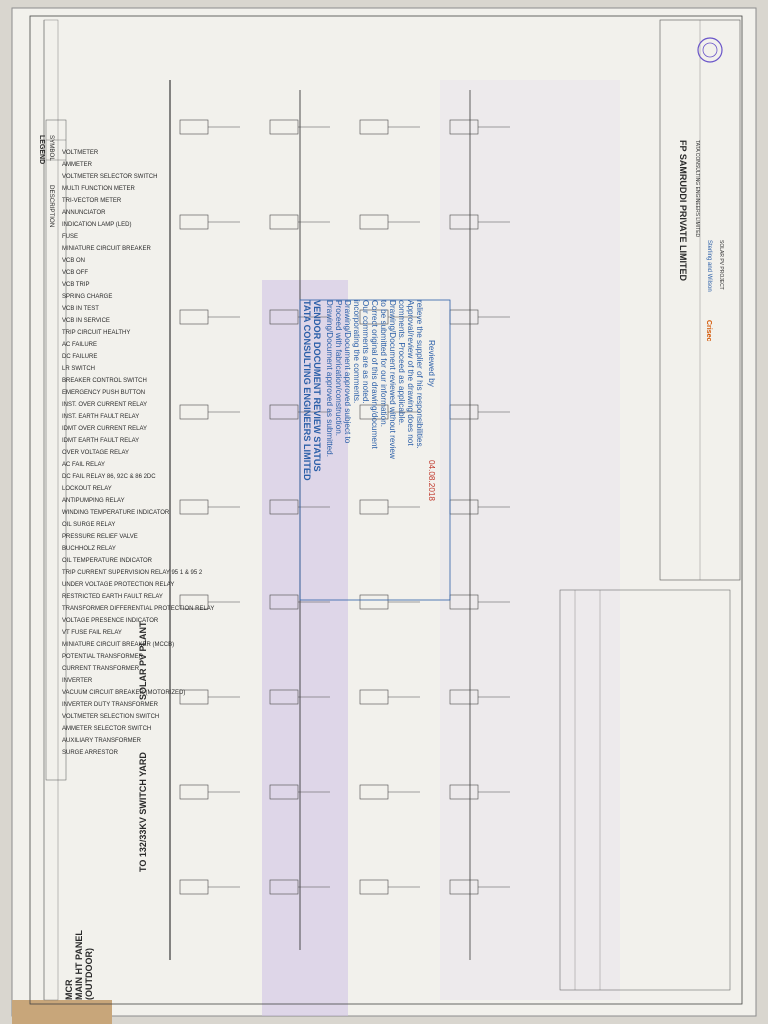 The height and width of the screenshot is (1024, 768). Describe the element at coordinates (104, 381) in the screenshot. I see `legend-item: BREAKER CONTROL SWITCH` at that location.